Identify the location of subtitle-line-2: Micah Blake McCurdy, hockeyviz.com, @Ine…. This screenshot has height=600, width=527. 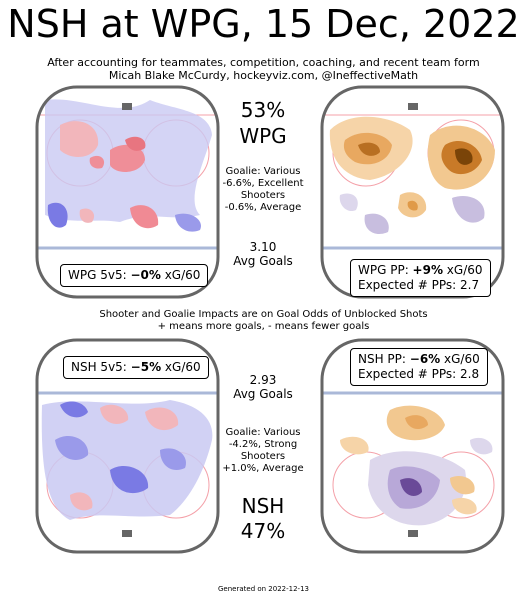
(263, 75).